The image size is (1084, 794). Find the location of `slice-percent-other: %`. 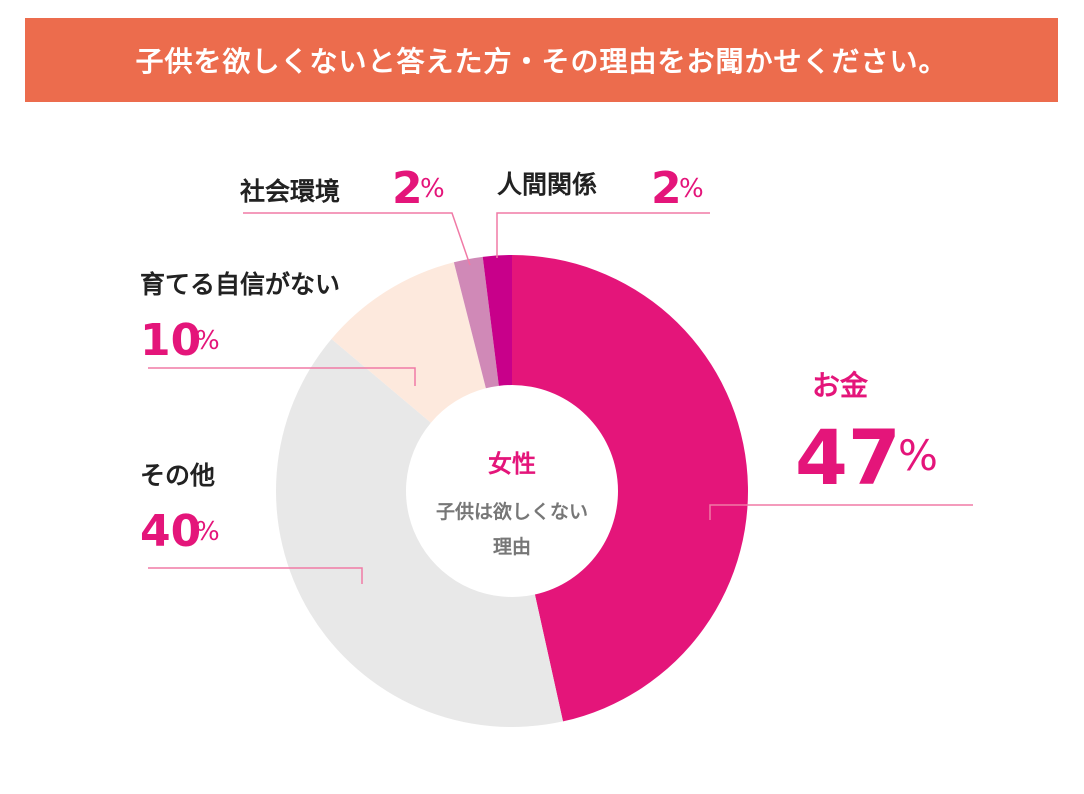

slice-percent-other: % is located at coordinates (207, 532).